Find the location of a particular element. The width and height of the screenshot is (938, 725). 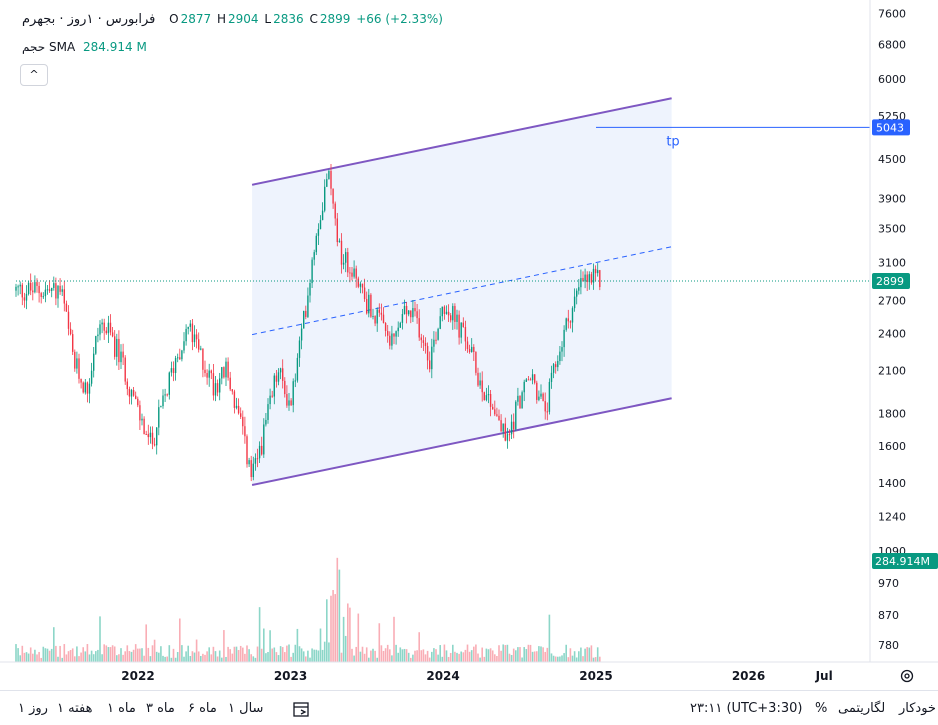

volume-sma-badge: 284.914M is located at coordinates (902, 561).